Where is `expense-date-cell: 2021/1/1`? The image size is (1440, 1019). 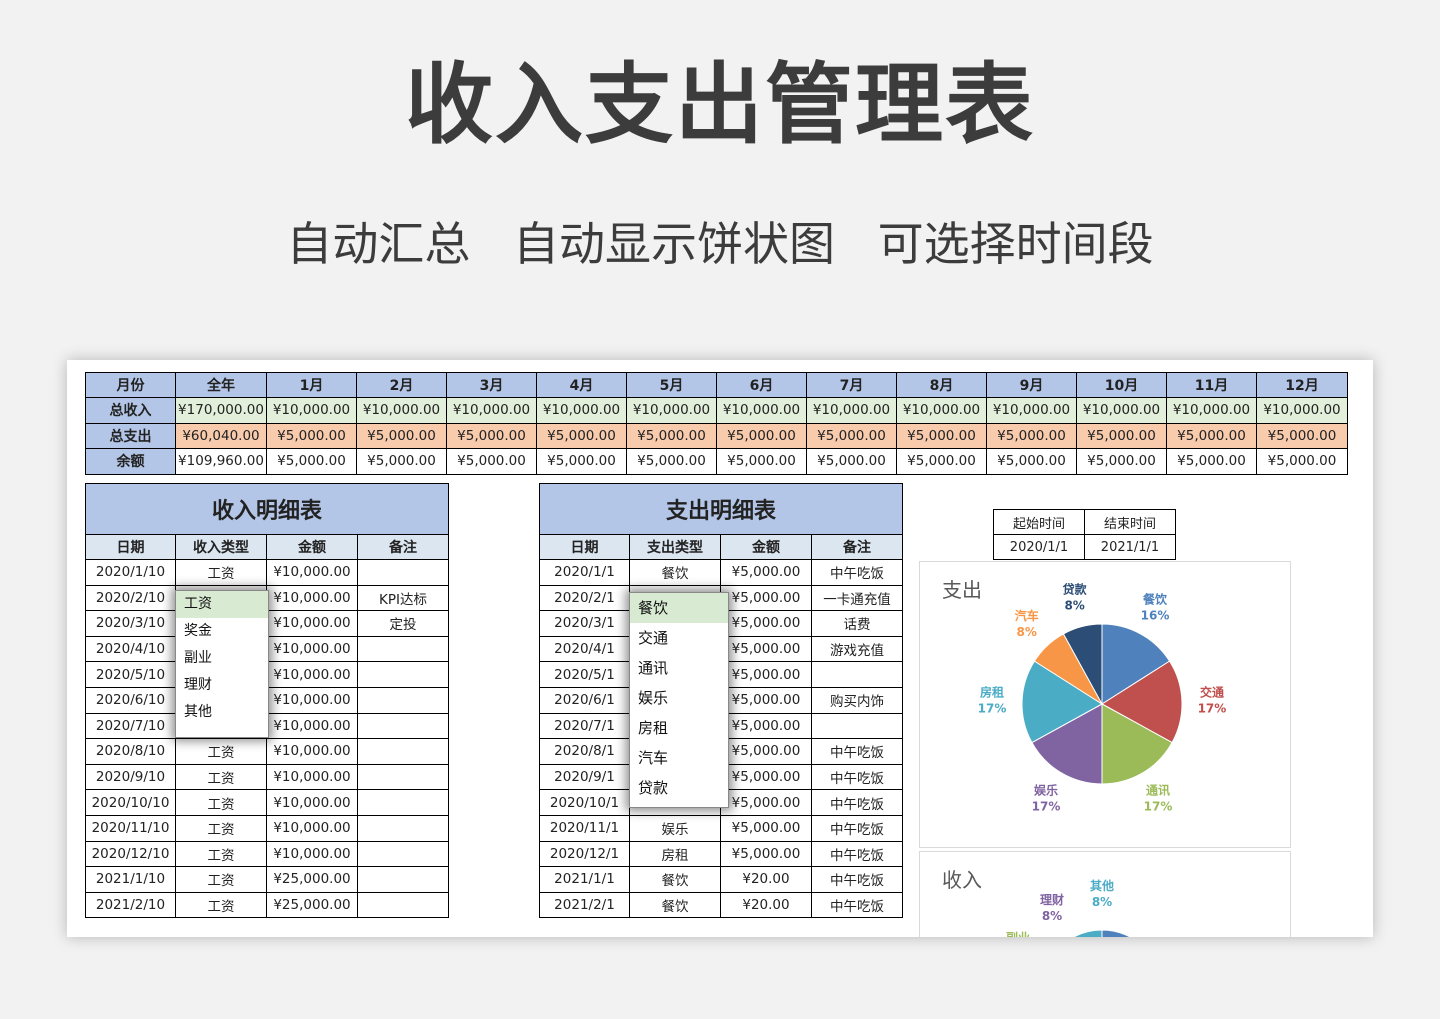
expense-date-cell: 2021/1/1 is located at coordinates (584, 879).